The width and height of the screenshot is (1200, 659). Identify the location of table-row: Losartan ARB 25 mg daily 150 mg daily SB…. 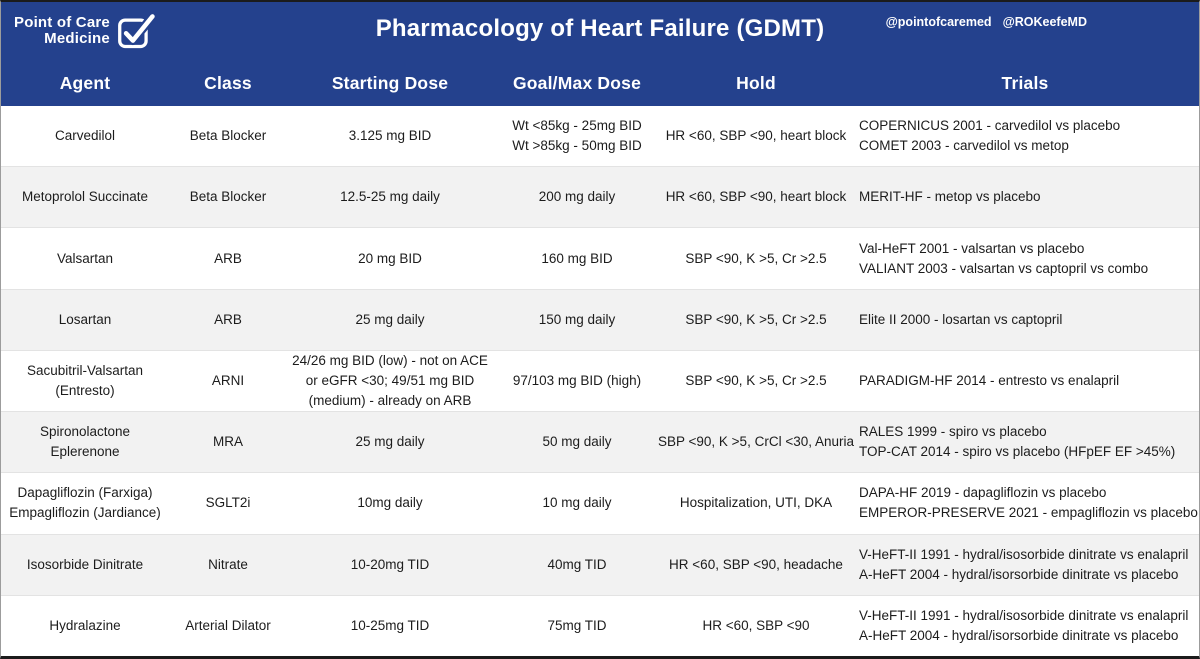
(600, 319).